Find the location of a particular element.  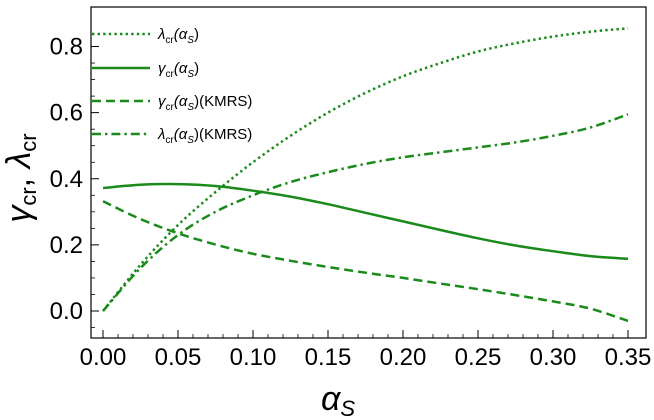

x-tick-label: 0.35 is located at coordinates (628, 357).